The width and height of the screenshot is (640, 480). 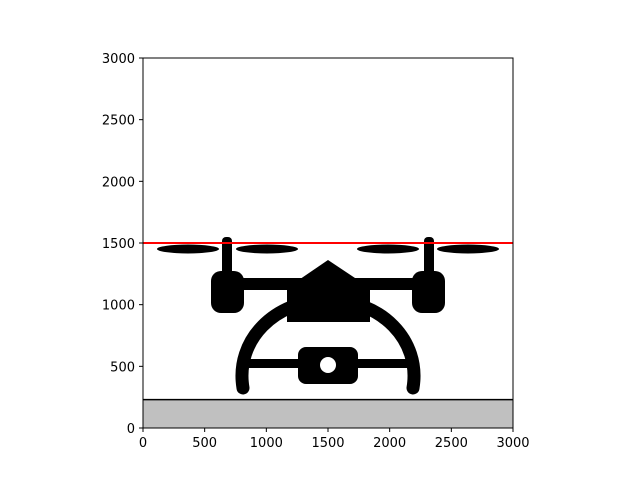 What do you see at coordinates (327, 443) in the screenshot?
I see `x-tick-label: 1500` at bounding box center [327, 443].